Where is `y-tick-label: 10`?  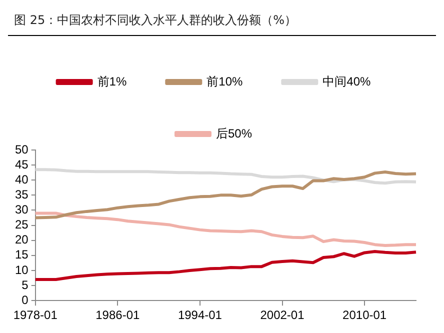
y-tick-label: 10 is located at coordinates (21, 269).